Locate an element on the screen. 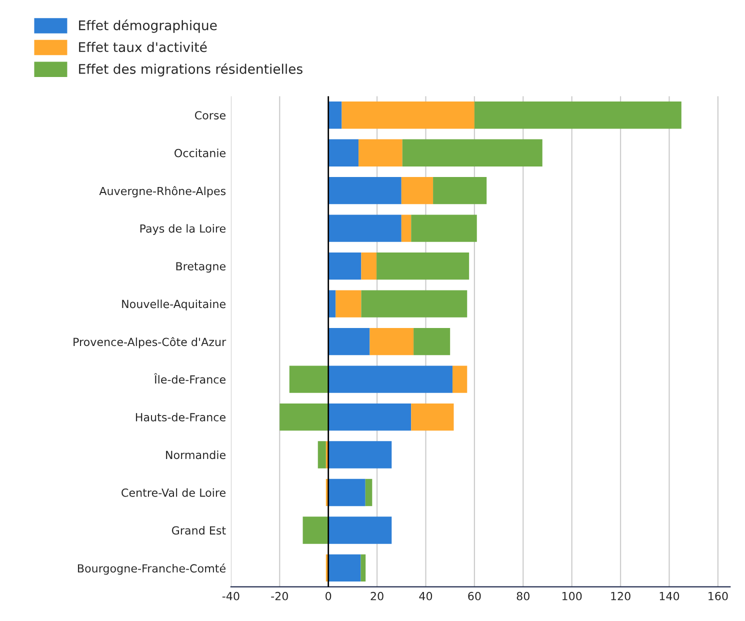 The width and height of the screenshot is (745, 621). y-tick-label: Occitanie is located at coordinates (200, 153).